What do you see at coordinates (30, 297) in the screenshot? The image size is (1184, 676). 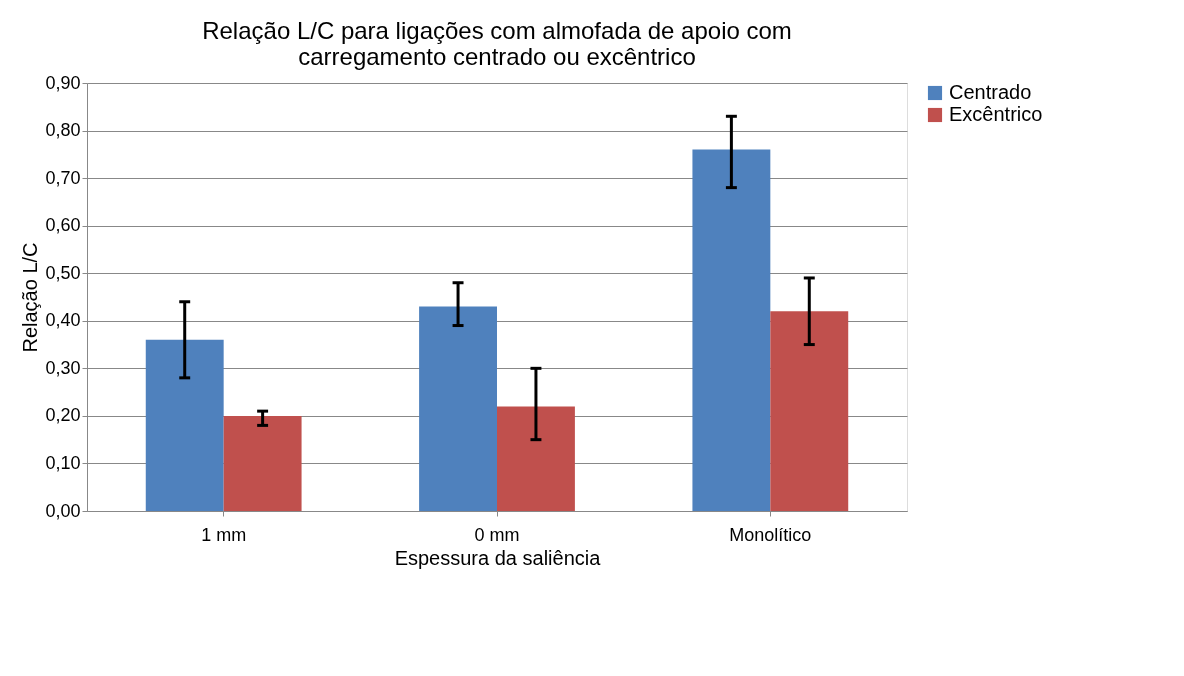 I see `y-axis-title: Relação L/C` at bounding box center [30, 297].